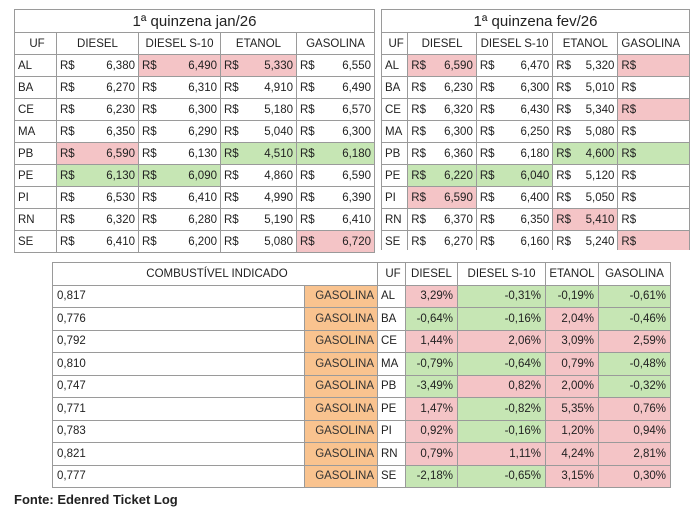  I want to click on price-cell: 5,320, so click(597, 65).